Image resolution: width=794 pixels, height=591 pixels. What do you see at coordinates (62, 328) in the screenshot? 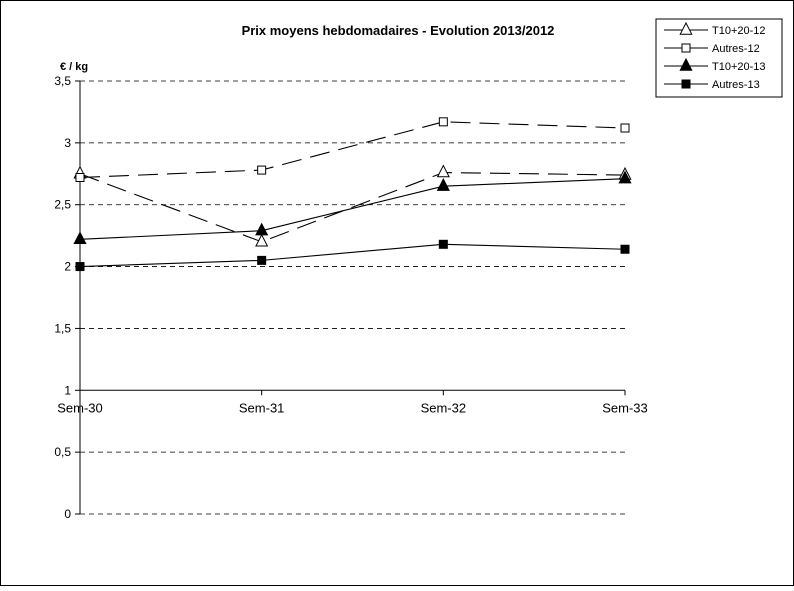
I see `y-tick-label: 1,5` at bounding box center [62, 328].